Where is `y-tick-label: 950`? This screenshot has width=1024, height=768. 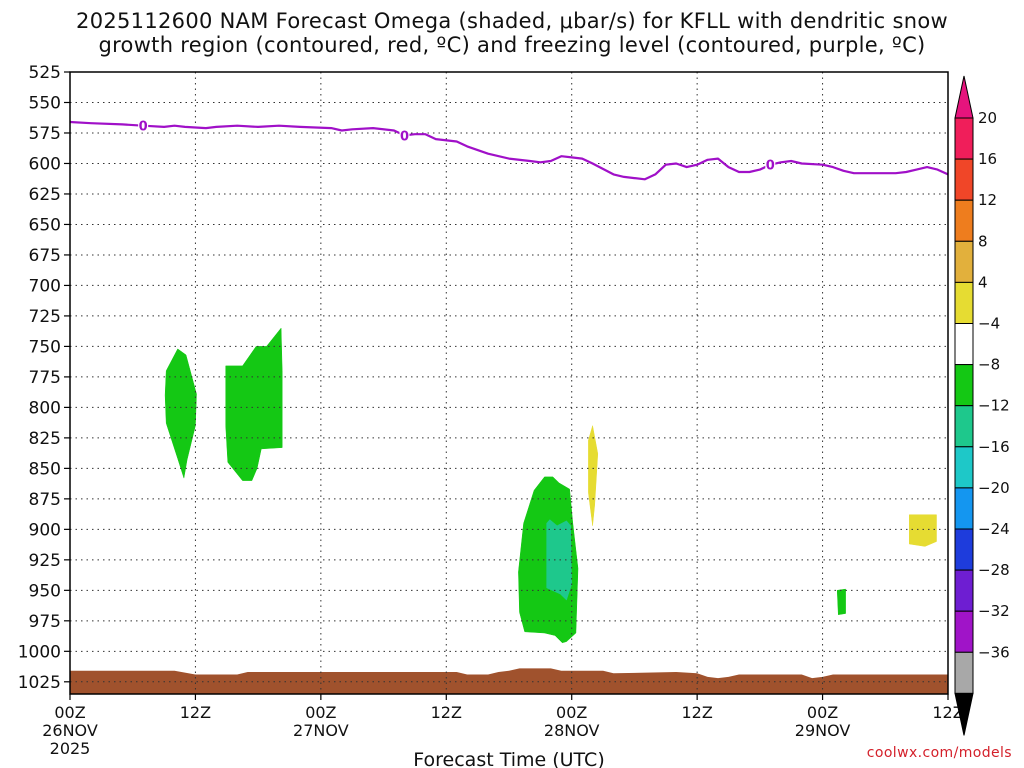
y-tick-label: 950 is located at coordinates (45, 591).